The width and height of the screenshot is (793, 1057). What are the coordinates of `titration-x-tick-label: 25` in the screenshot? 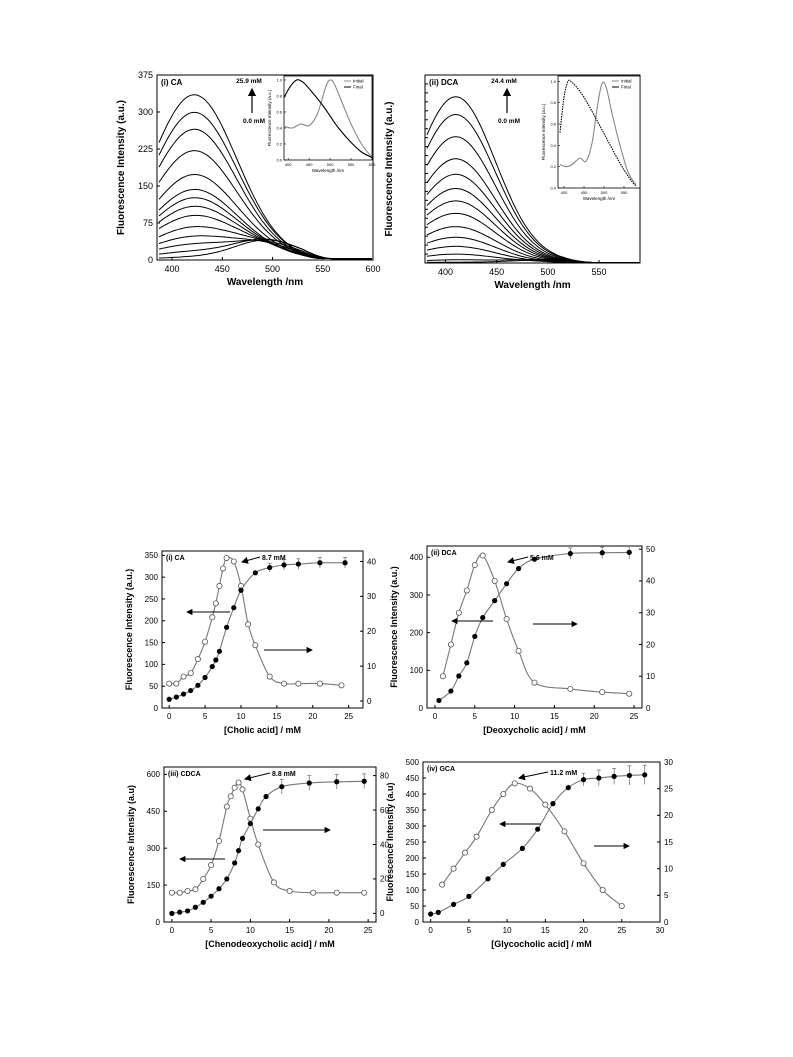 It's located at (348, 716).